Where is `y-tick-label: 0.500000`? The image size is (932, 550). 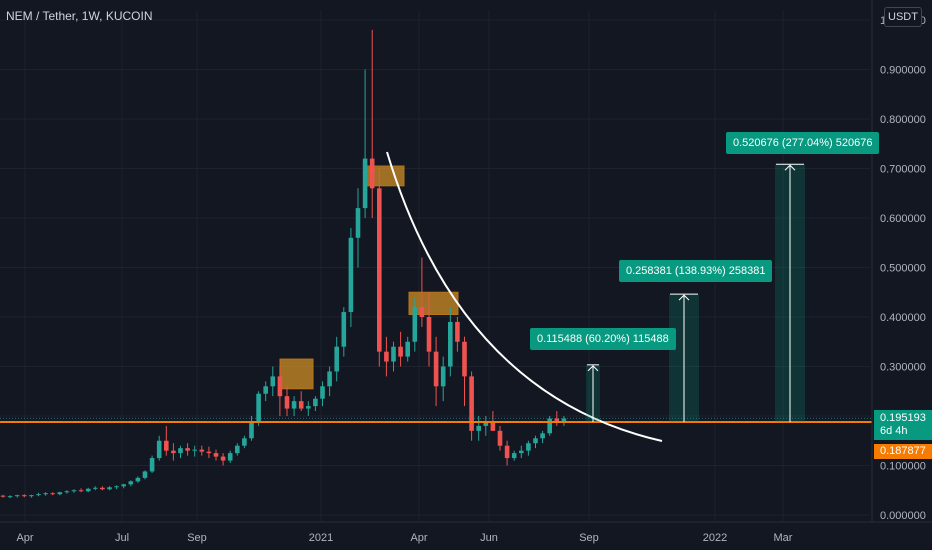 y-tick-label: 0.500000 is located at coordinates (903, 269).